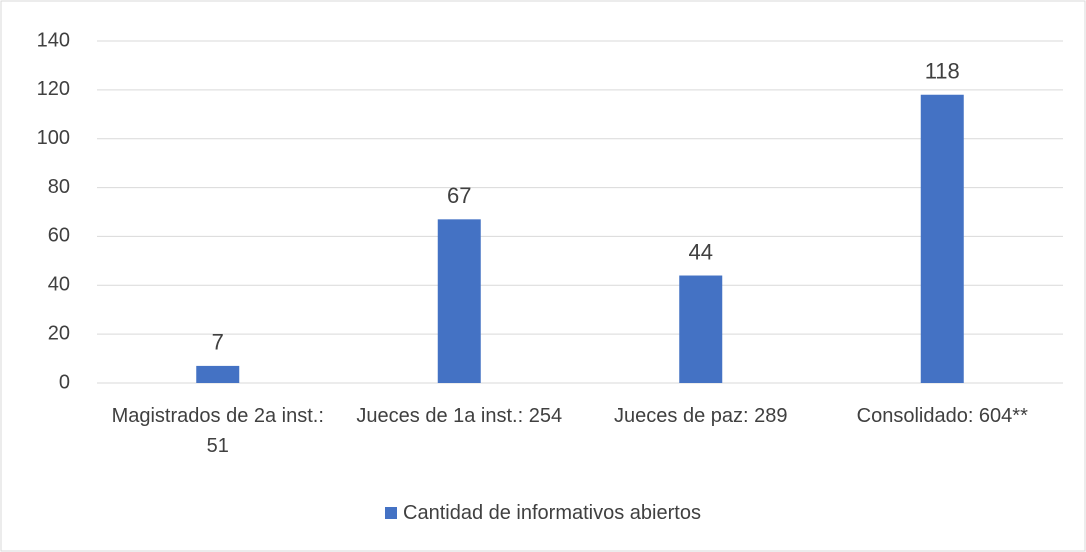 Image resolution: width=1086 pixels, height=552 pixels. What do you see at coordinates (217, 431) in the screenshot?
I see `x-tick-label: Magistrados de 2a inst.: 51` at bounding box center [217, 431].